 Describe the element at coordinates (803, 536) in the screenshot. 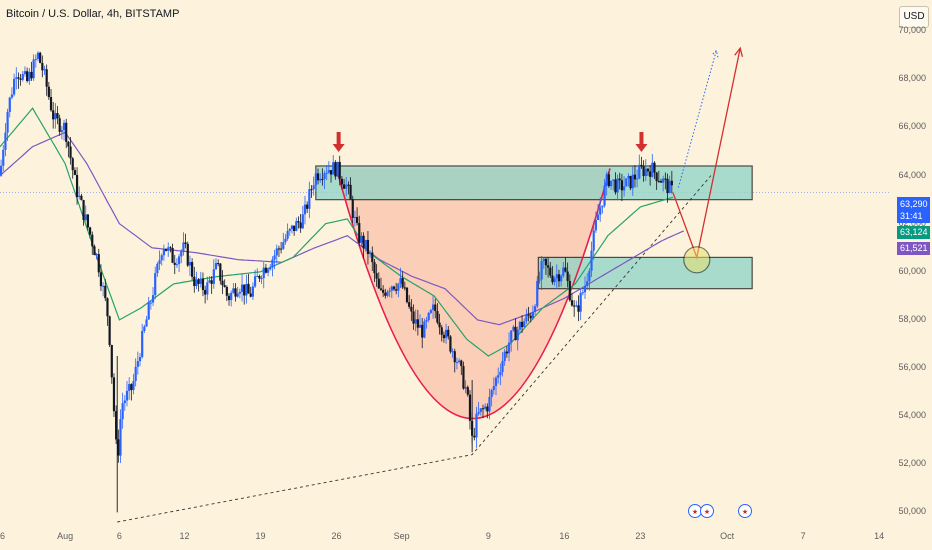

I see `x-tick-label: 7` at that location.